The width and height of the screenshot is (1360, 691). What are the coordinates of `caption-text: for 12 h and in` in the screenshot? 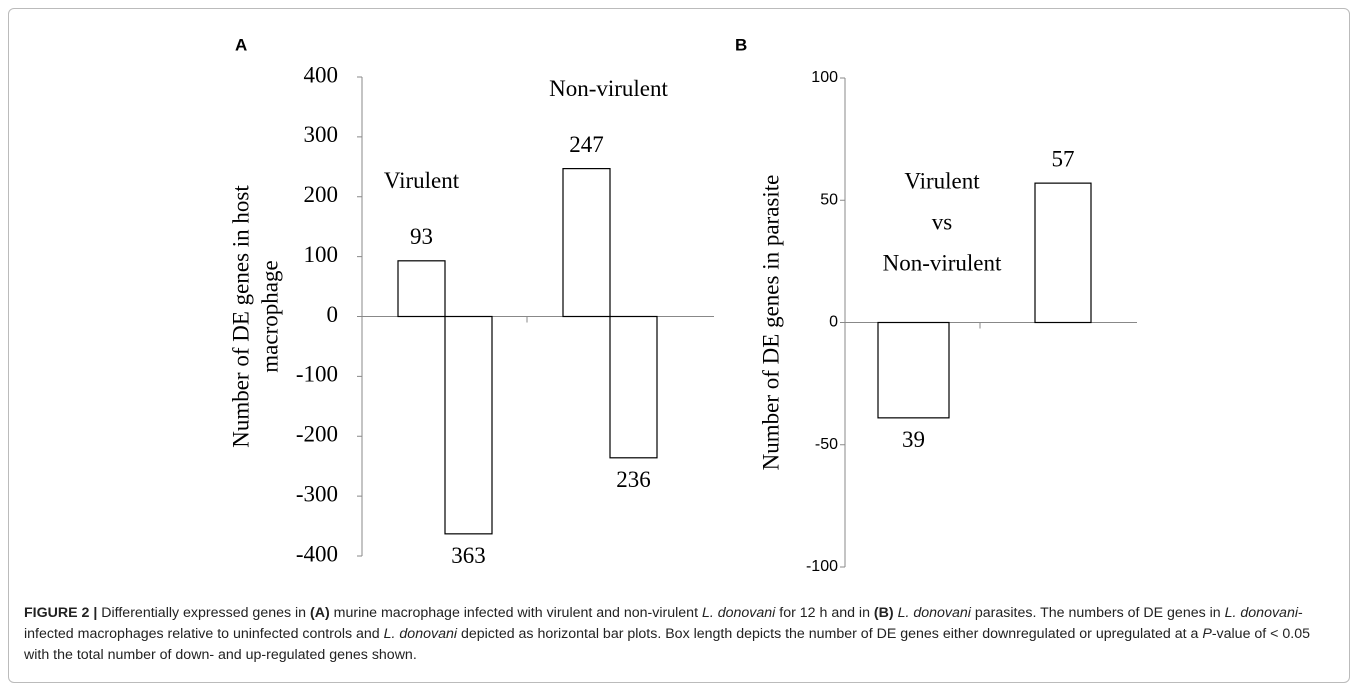 It's located at (824, 613).